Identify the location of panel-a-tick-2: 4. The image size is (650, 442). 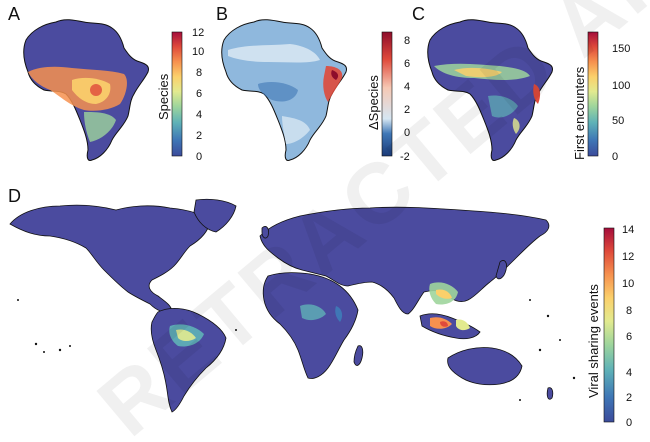
(199, 115).